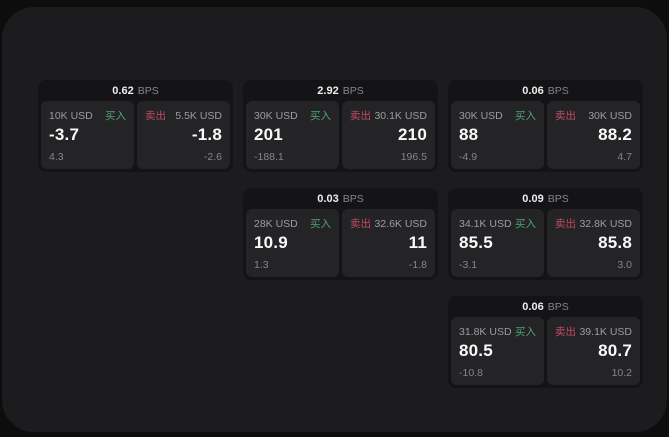 The image size is (669, 437). I want to click on sell-tile-header: 卖出 32.8K USD, so click(593, 223).